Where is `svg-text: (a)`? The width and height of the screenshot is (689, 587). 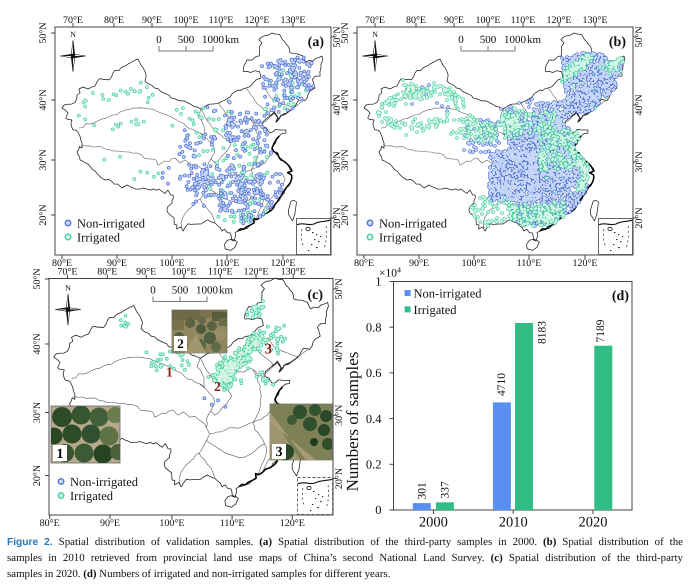
svg-text: (a) is located at coordinates (316, 42).